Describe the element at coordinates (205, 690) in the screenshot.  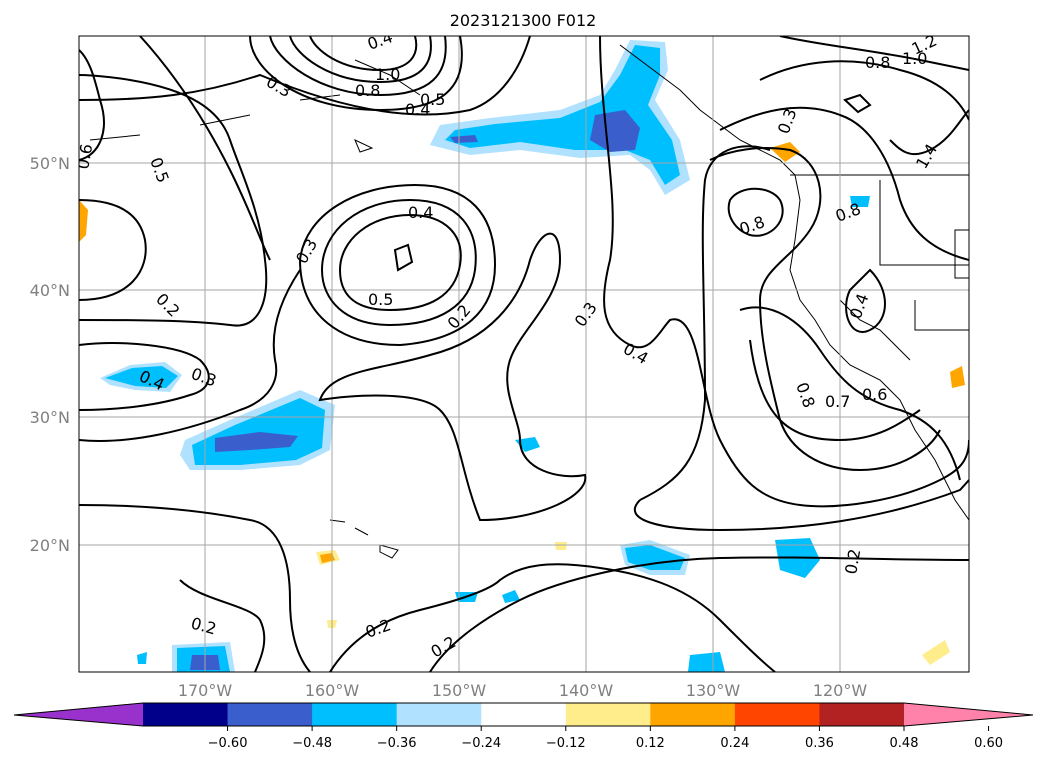
I see `lon-label: 170°W` at that location.